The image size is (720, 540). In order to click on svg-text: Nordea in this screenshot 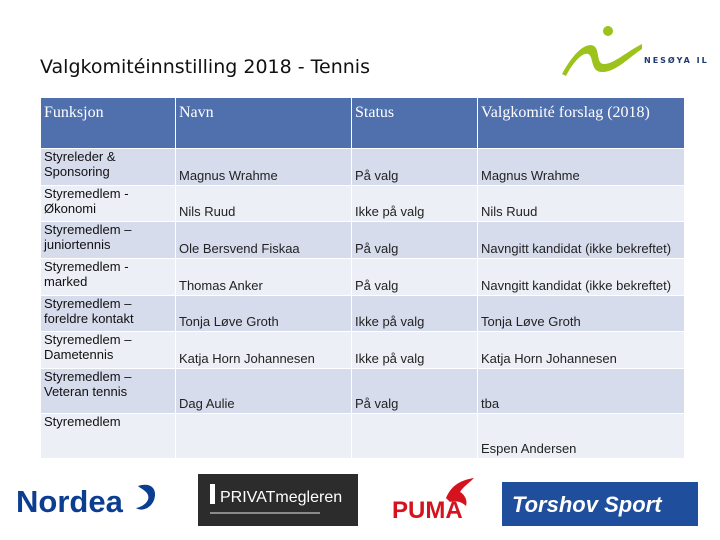, I will do `click(70, 501)`.